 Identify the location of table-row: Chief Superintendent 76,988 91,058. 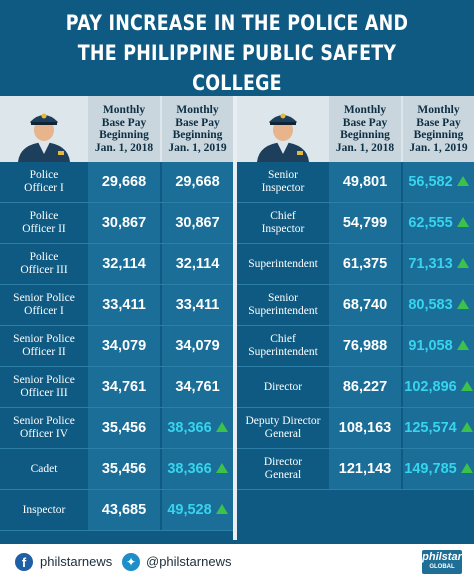
(355, 346).